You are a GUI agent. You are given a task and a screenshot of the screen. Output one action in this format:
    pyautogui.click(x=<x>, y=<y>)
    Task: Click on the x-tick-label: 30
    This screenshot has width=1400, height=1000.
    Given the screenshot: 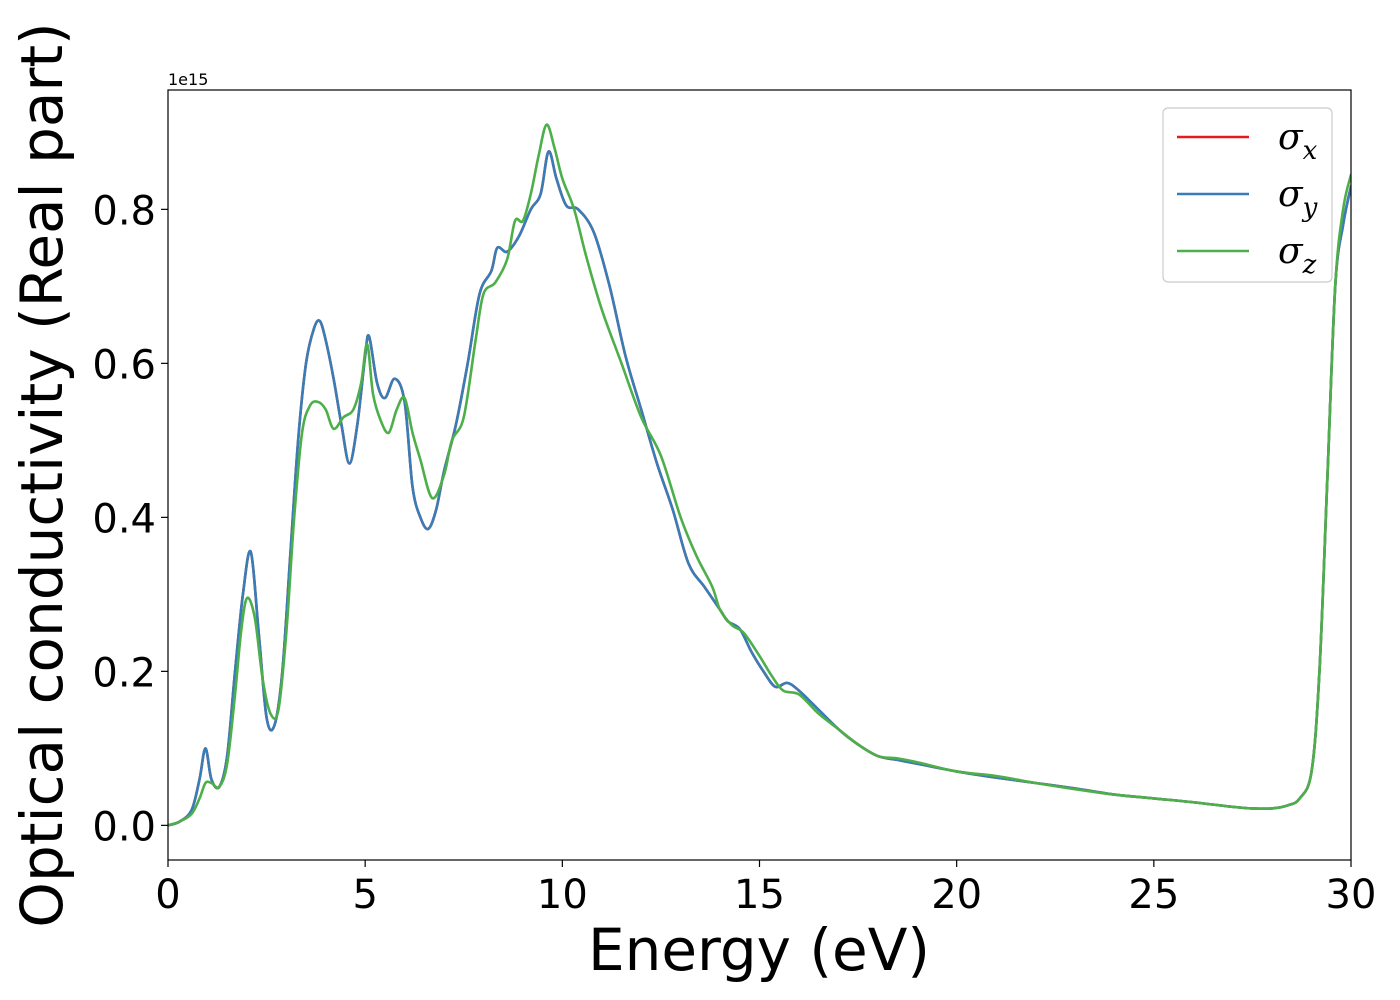 What is the action you would take?
    pyautogui.click(x=1351, y=895)
    